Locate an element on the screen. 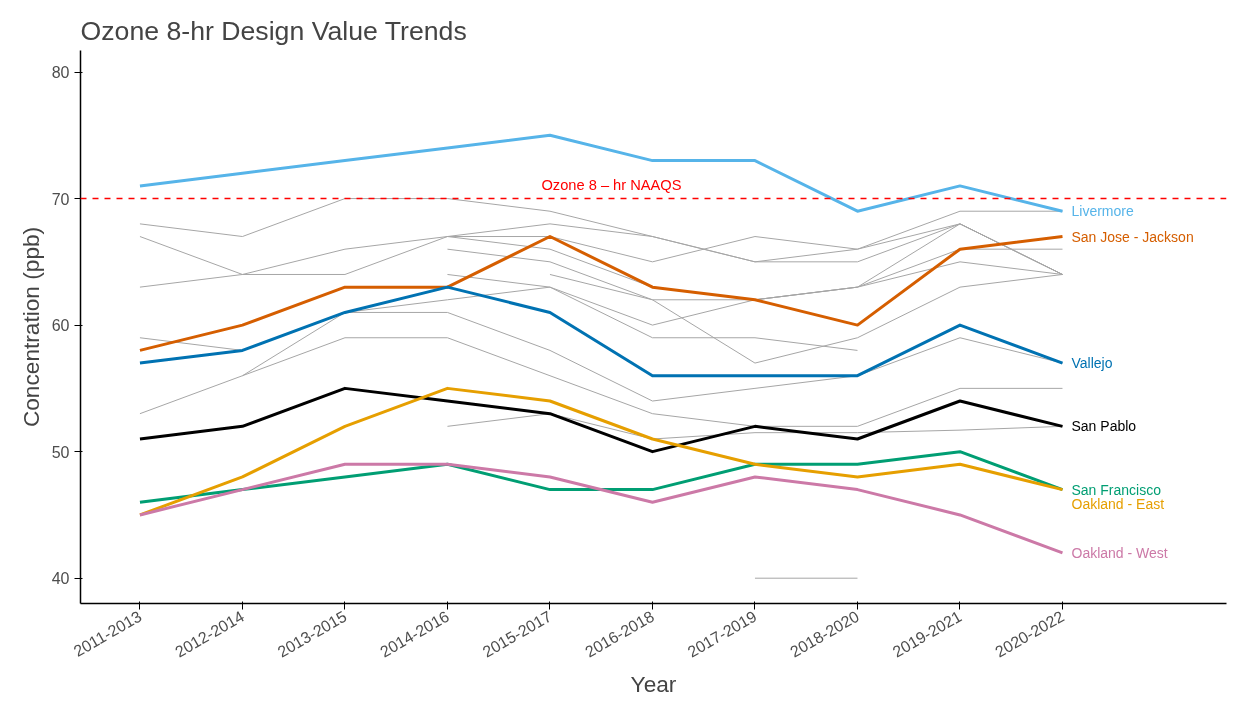 Image resolution: width=1236 pixels, height=713 pixels. series-label: San Francisco is located at coordinates (1116, 489).